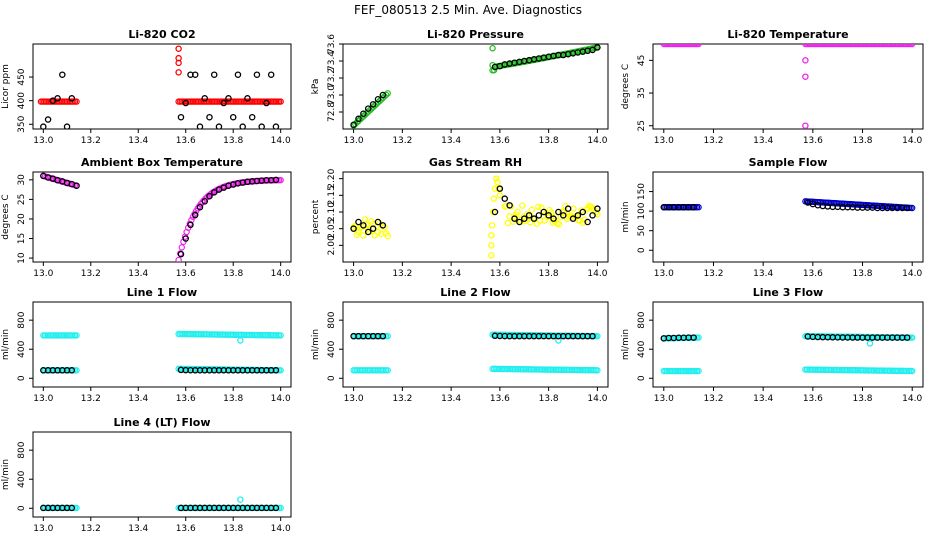 This screenshot has height=544, width=936. Describe the element at coordinates (332, 78) in the screenshot. I see `y-tick-label: 73.2` at that location.